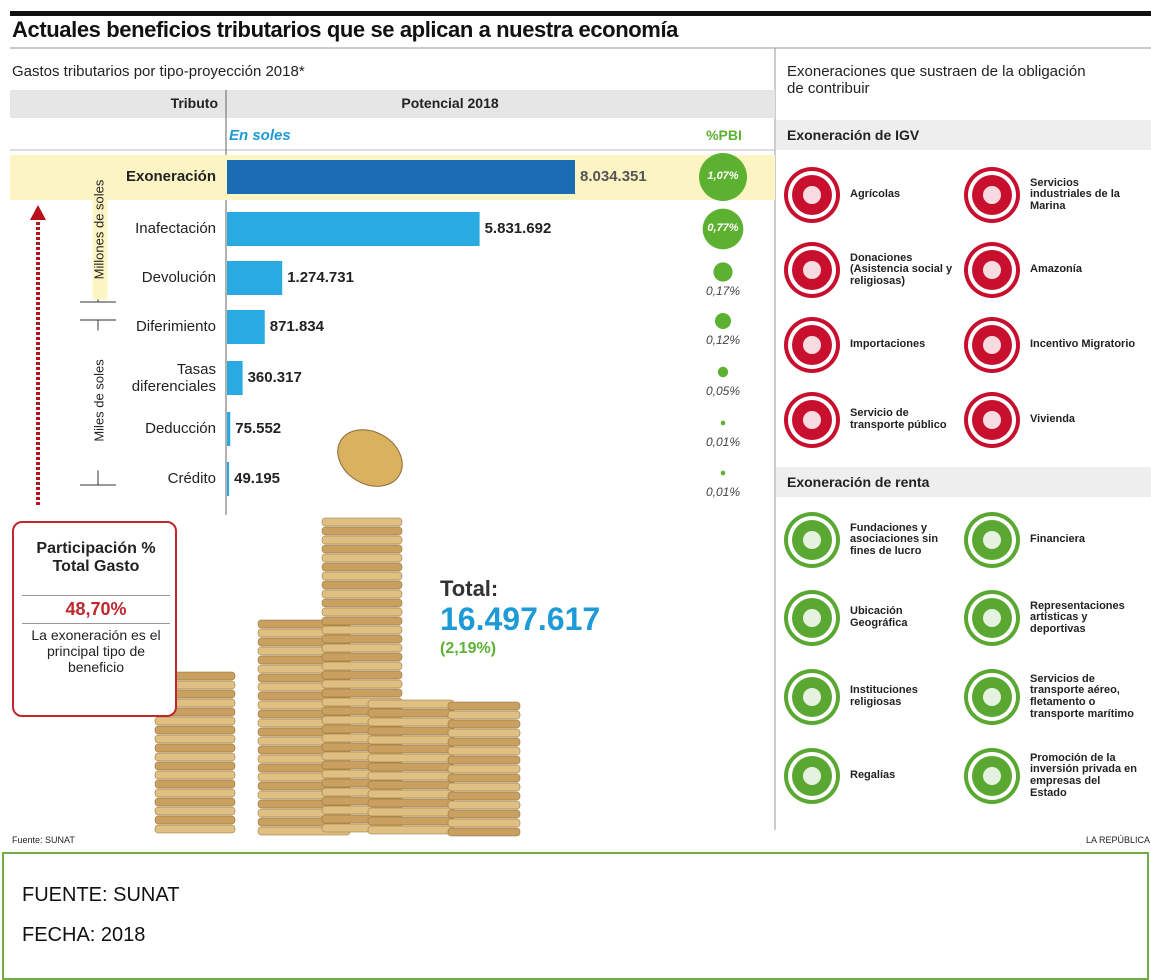  Describe the element at coordinates (178, 277) in the screenshot. I see `category-label: Devolución` at that location.